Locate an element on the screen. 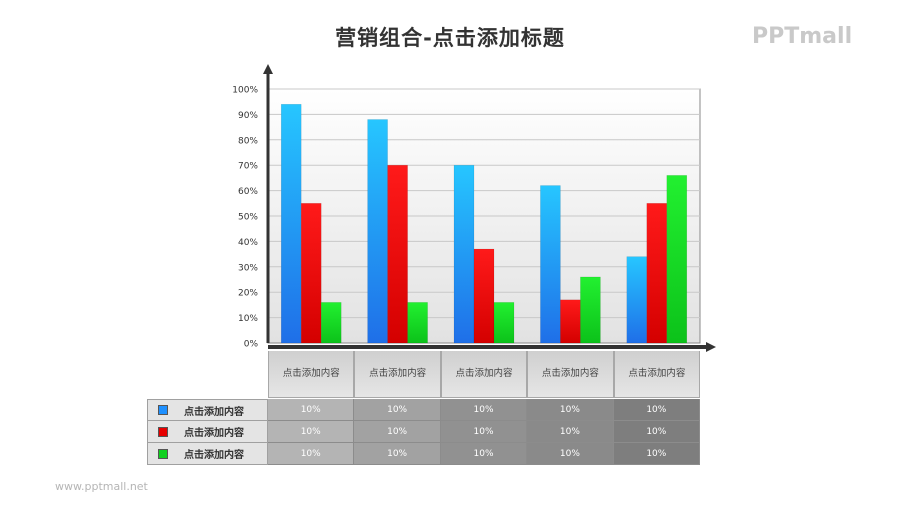 This screenshot has height=506, width=900. y-tick-label: 0% is located at coordinates (251, 345).